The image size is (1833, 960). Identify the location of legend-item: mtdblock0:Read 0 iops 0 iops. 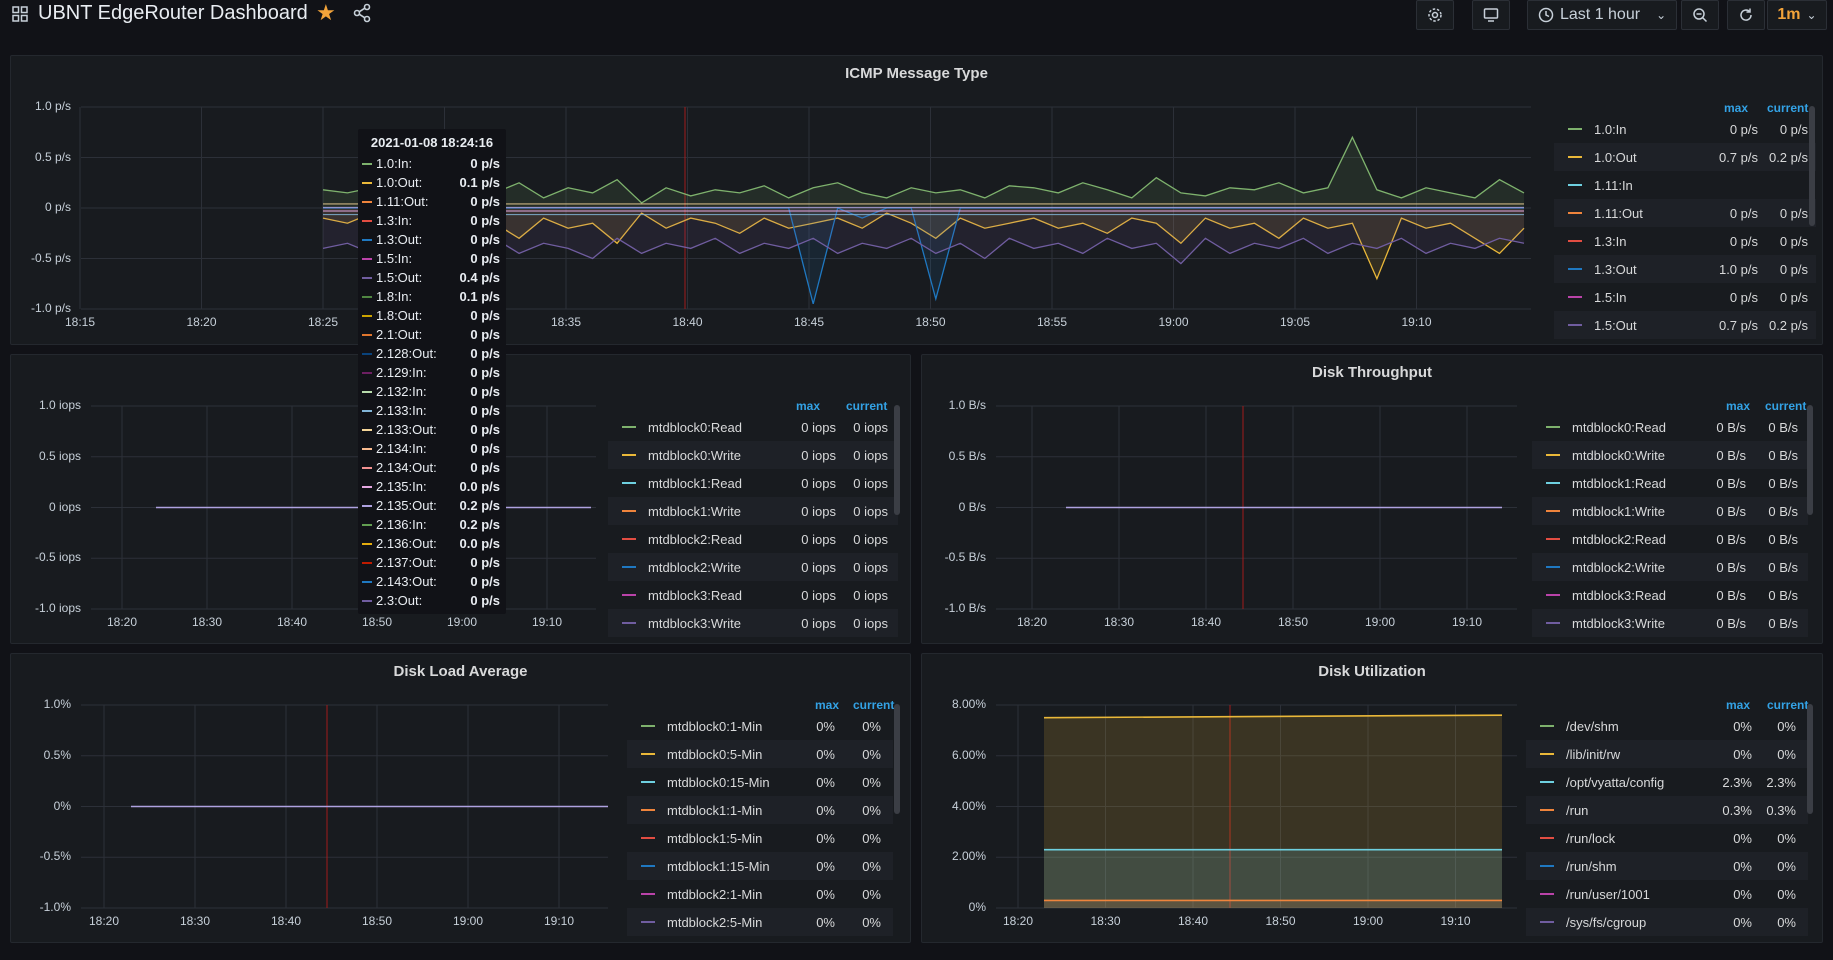
(753, 427).